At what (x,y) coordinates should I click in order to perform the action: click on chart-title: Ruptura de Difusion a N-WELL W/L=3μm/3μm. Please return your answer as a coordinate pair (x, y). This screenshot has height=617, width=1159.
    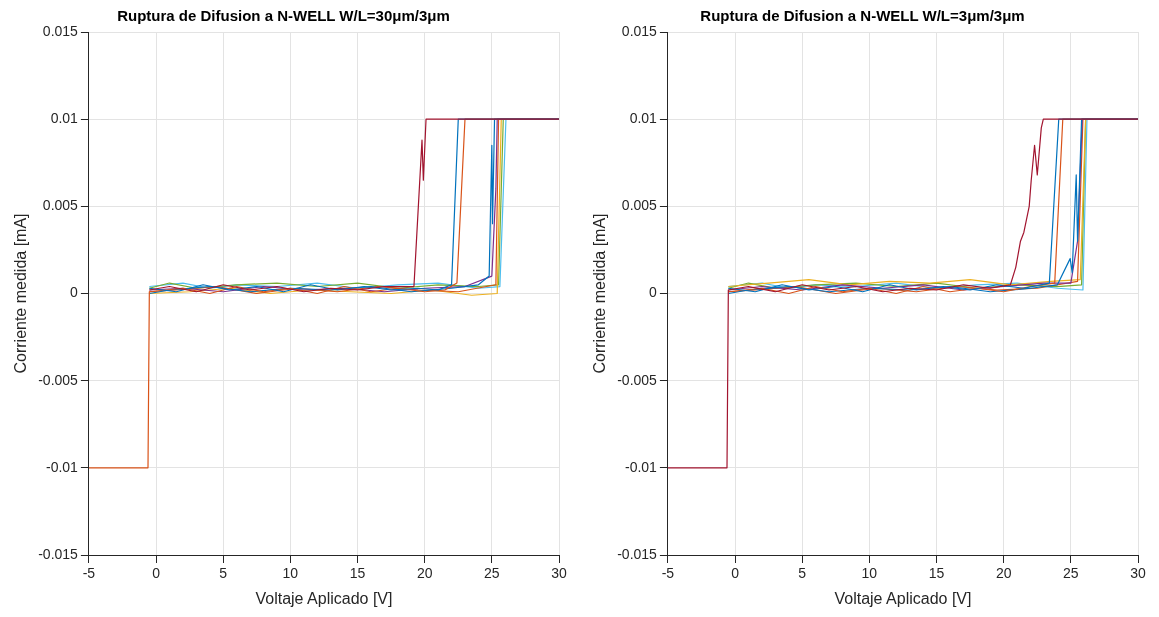
    Looking at the image, I should click on (862, 16).